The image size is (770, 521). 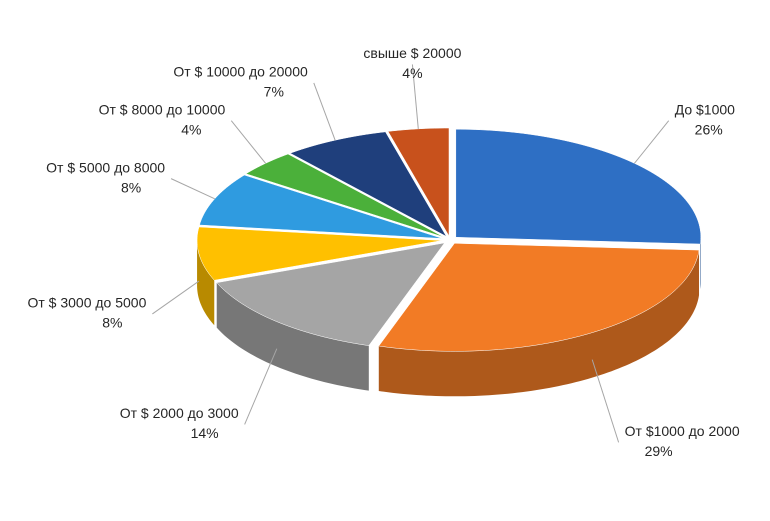 I want to click on category-label: От $ 10000 до 20000, so click(x=240, y=72).